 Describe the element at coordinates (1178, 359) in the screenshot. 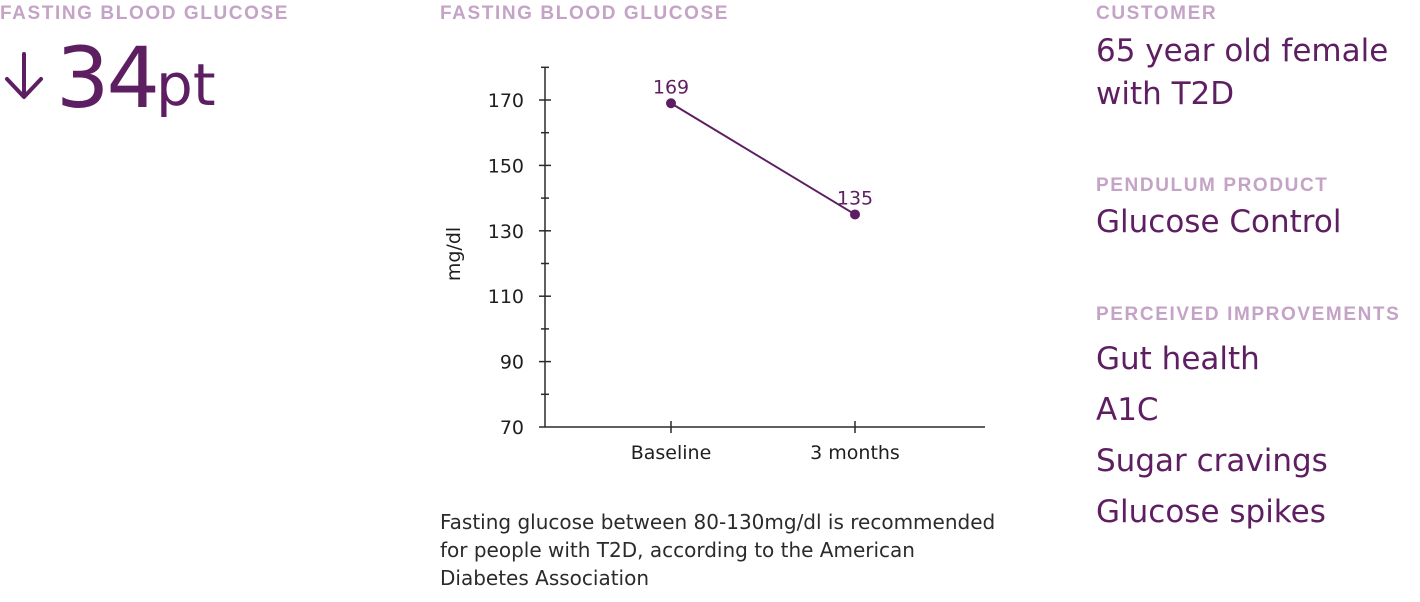

I see `improvement-item: Gut health` at that location.